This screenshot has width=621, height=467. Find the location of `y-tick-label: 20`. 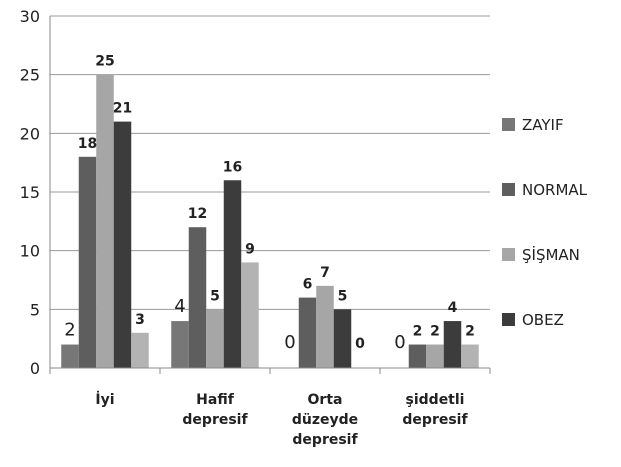

y-tick-label: 20 is located at coordinates (30, 133).